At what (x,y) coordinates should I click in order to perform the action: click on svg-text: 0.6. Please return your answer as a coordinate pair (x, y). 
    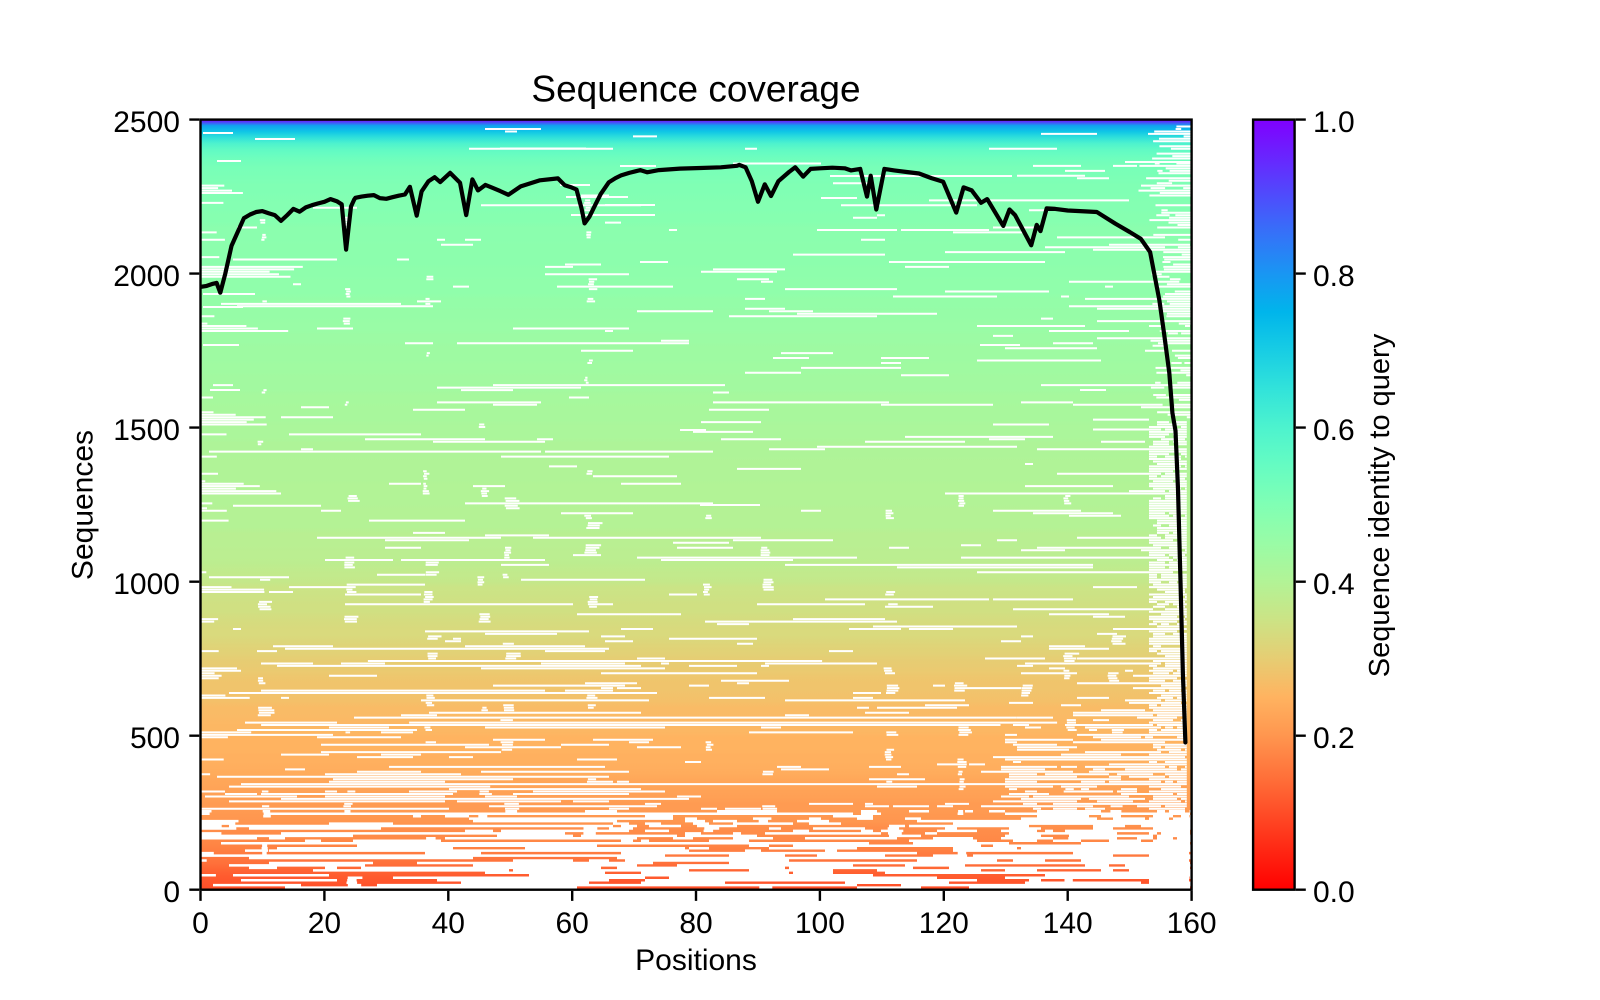
    Looking at the image, I should click on (1334, 430).